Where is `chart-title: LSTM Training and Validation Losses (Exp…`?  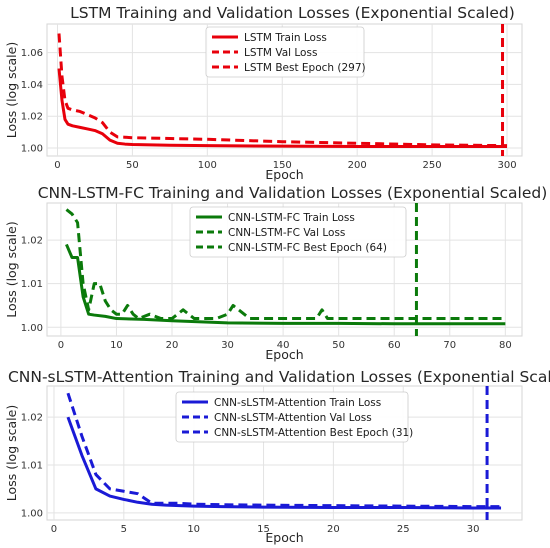 chart-title: LSTM Training and Validation Losses (Exp… is located at coordinates (292, 13).